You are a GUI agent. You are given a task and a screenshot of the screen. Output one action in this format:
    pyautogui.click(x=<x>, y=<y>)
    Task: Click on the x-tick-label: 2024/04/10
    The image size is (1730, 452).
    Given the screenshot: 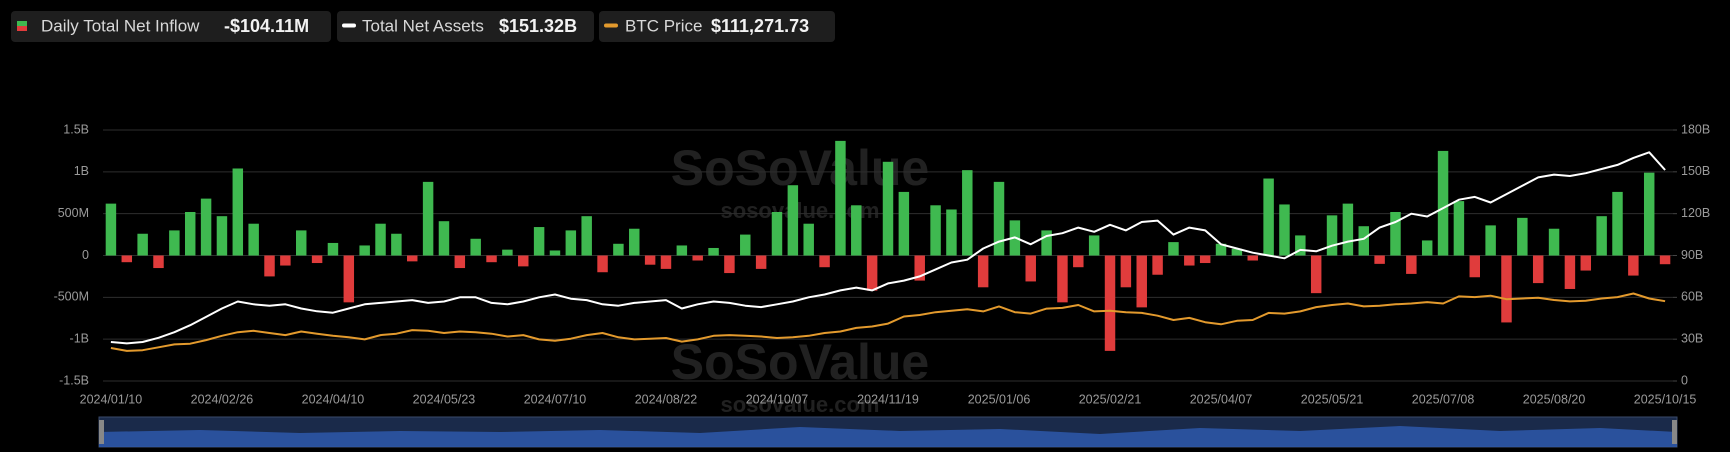 What is the action you would take?
    pyautogui.click(x=333, y=399)
    